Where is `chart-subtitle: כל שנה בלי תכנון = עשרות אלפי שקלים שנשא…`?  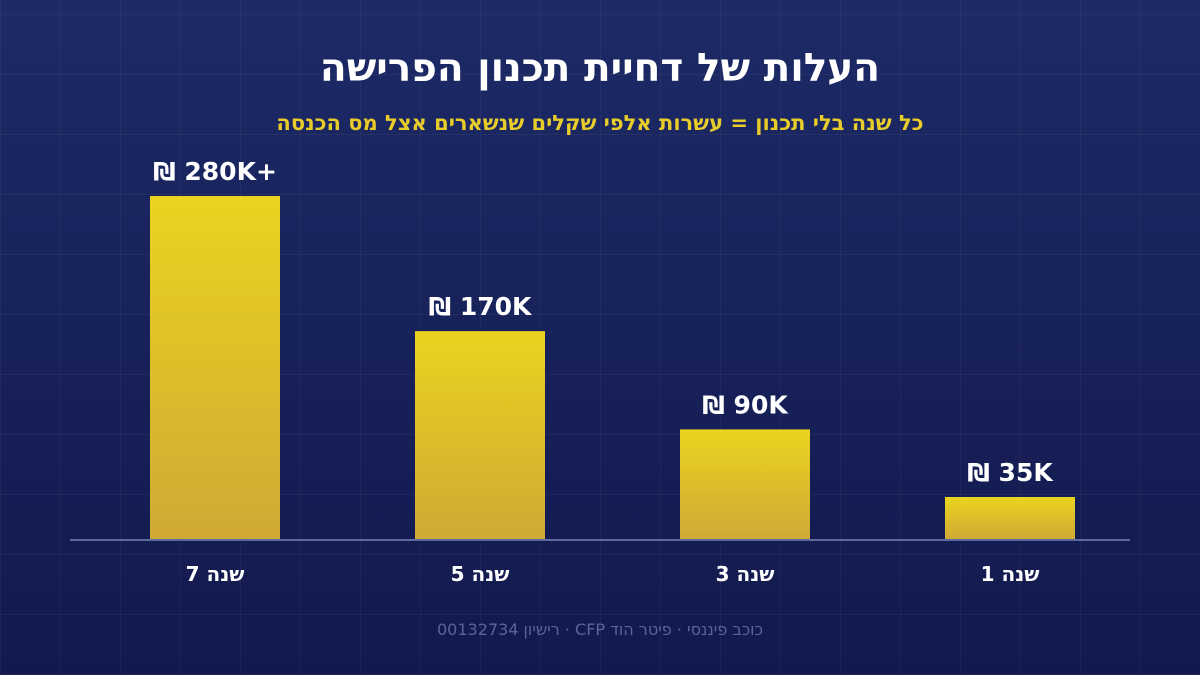
chart-subtitle: כל שנה בלי תכנון = עשרות אלפי שקלים שנשא… is located at coordinates (600, 123).